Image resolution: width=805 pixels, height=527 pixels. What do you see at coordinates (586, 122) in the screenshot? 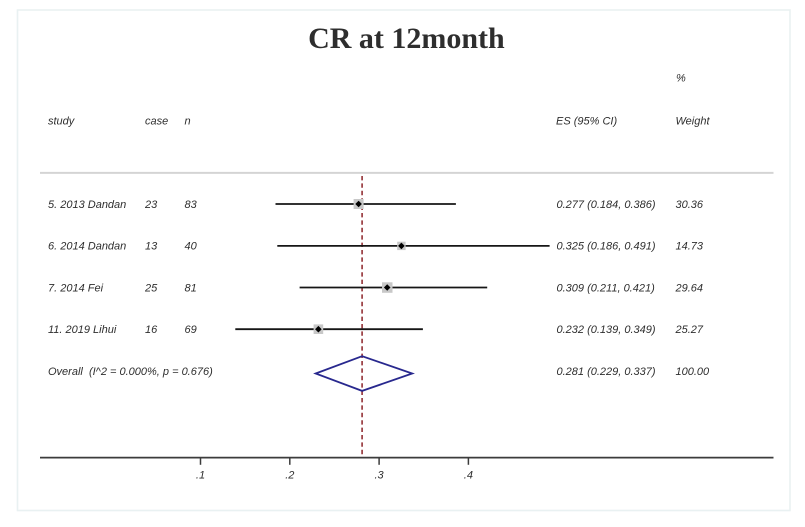
I see `svg-text: ES (95% CI)` at bounding box center [586, 122].